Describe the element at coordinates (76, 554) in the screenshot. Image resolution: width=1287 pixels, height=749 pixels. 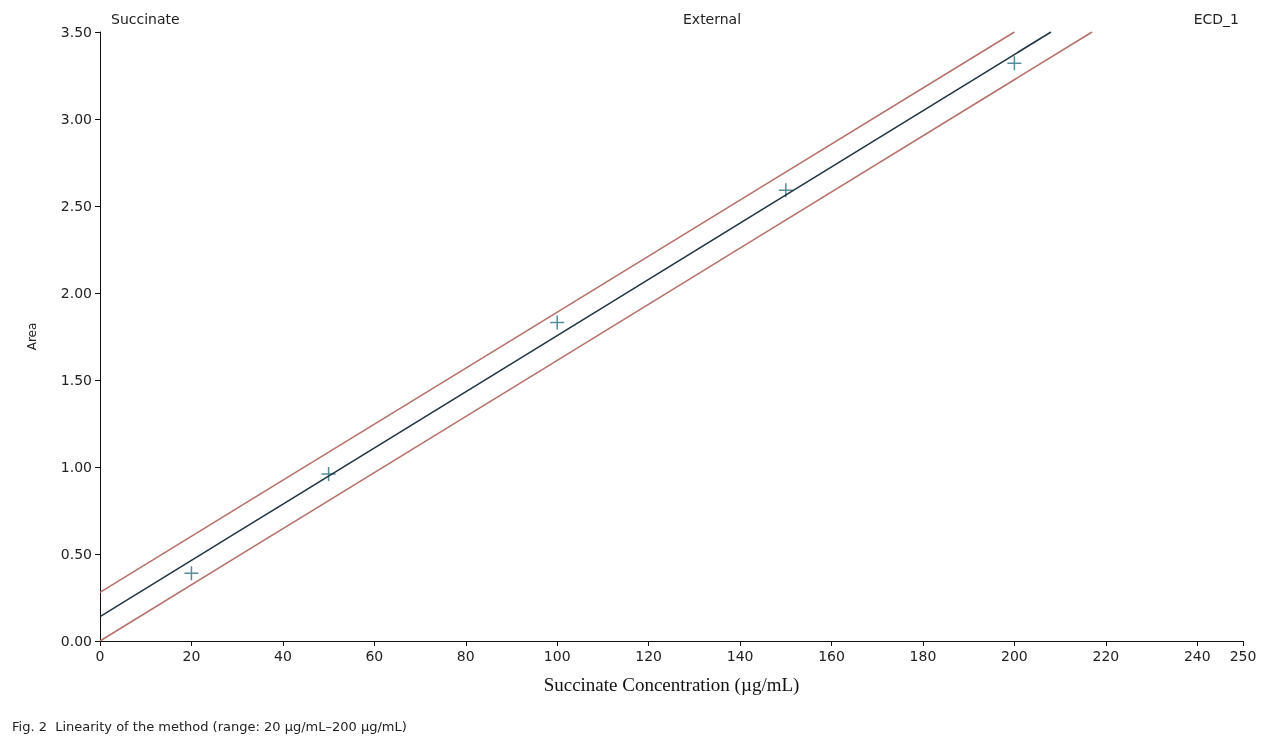
I see `y-tick-label: 0.50` at that location.